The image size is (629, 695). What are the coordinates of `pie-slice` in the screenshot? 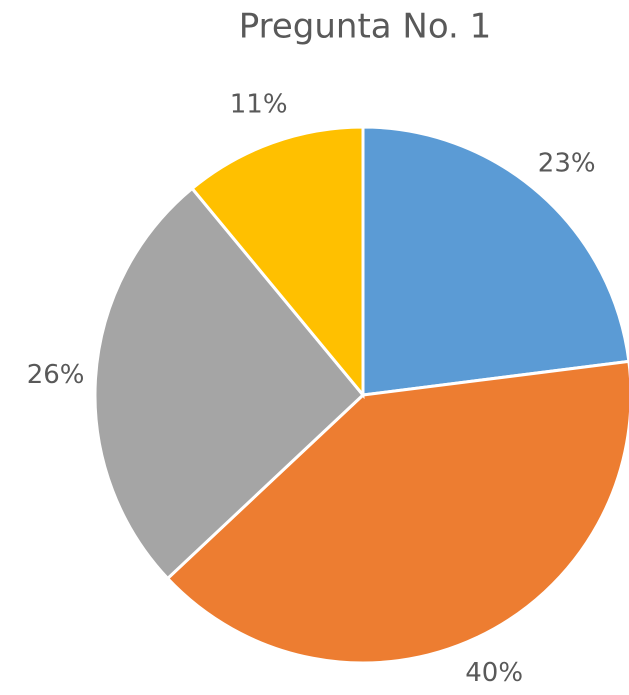 It's located at (277, 262).